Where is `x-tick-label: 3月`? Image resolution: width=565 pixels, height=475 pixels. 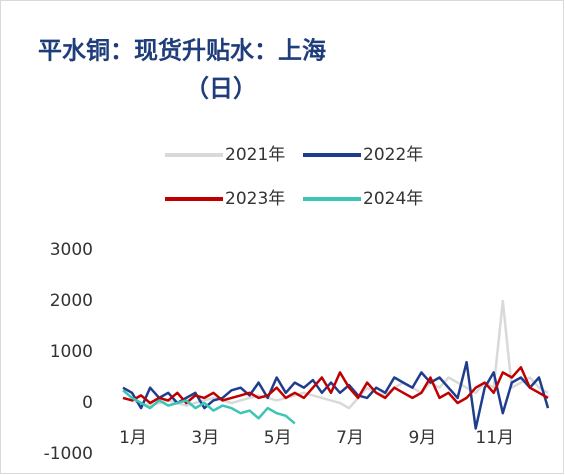 x-tick-label: 3月 is located at coordinates (205, 438).